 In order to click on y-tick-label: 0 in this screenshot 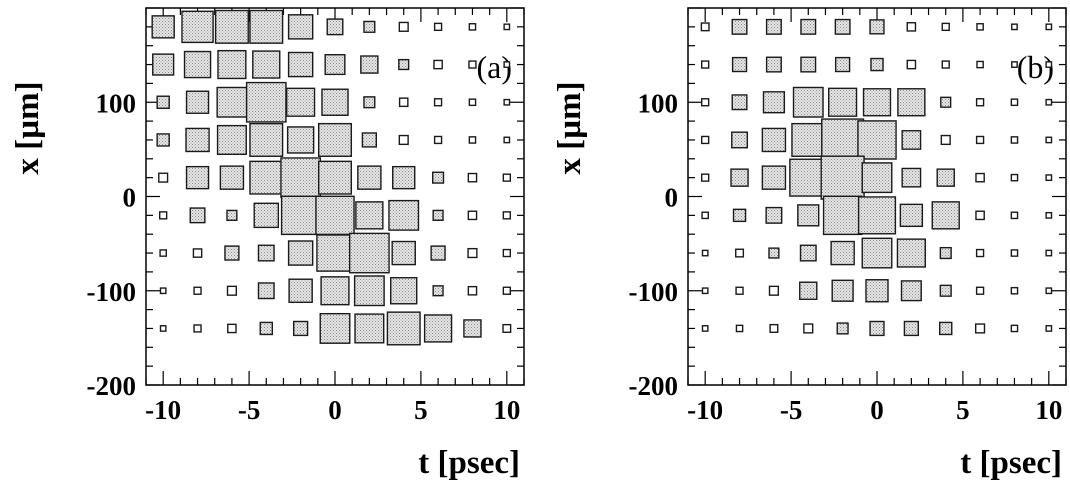, I will do `click(130, 198)`.